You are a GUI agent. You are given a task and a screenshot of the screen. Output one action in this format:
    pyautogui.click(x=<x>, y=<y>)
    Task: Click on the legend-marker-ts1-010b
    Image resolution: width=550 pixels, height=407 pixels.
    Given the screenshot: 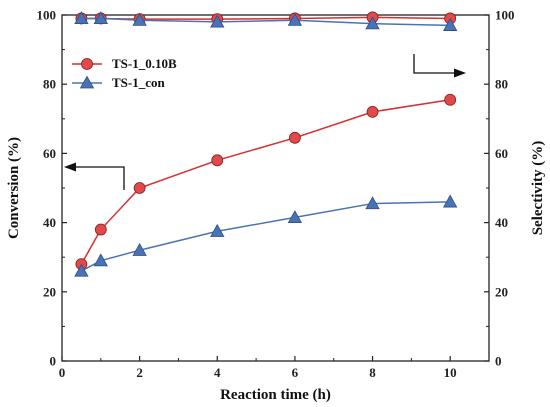 What is the action you would take?
    pyautogui.click(x=87, y=64)
    